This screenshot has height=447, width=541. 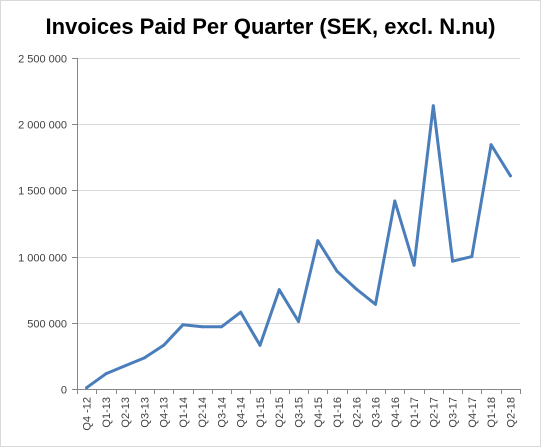 What do you see at coordinates (300, 412) in the screenshot?
I see `x-tick-label: Q3-15` at bounding box center [300, 412].